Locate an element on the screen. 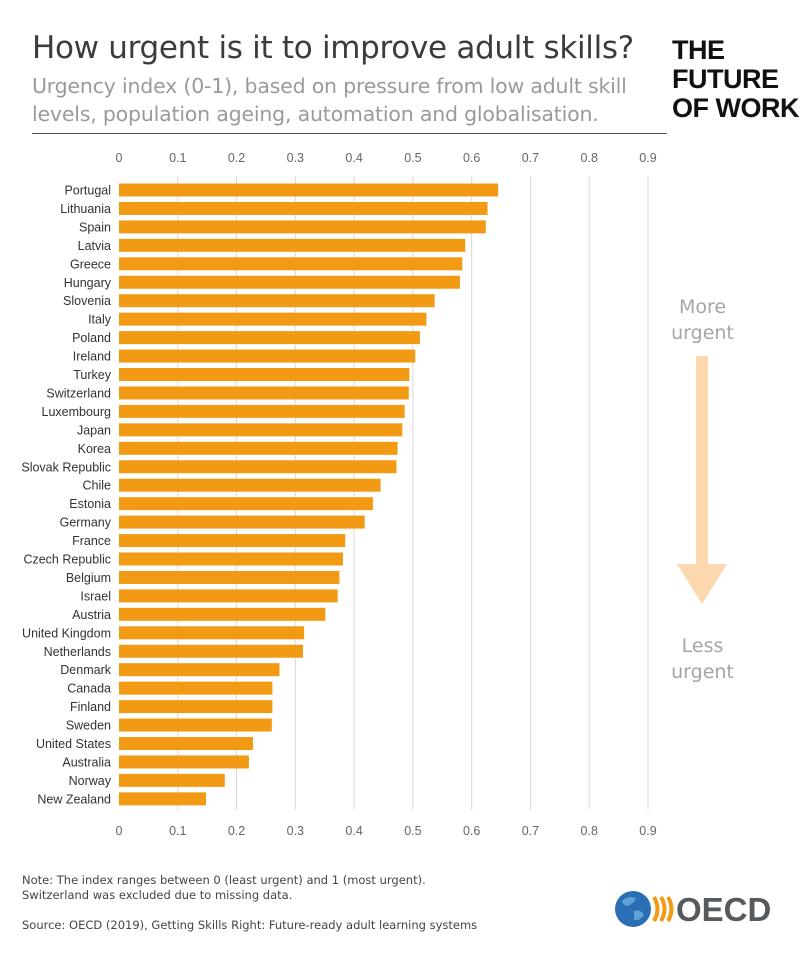 Image resolution: width=800 pixels, height=959 pixels. category-label: Portugal is located at coordinates (87, 191).